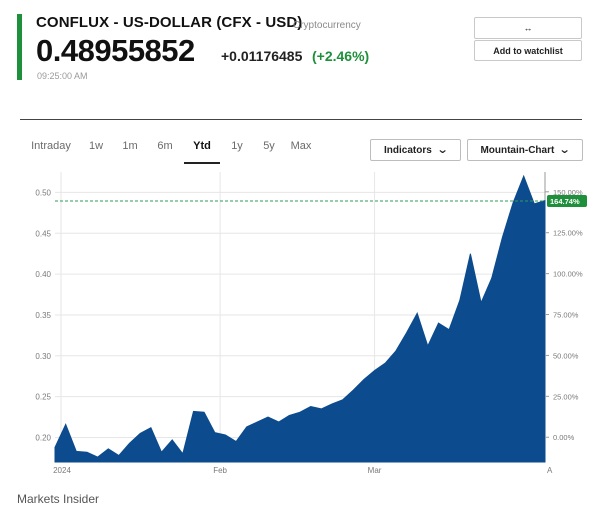 The height and width of the screenshot is (511, 600). I want to click on right-axis-tick-label: 25.00%, so click(566, 396).